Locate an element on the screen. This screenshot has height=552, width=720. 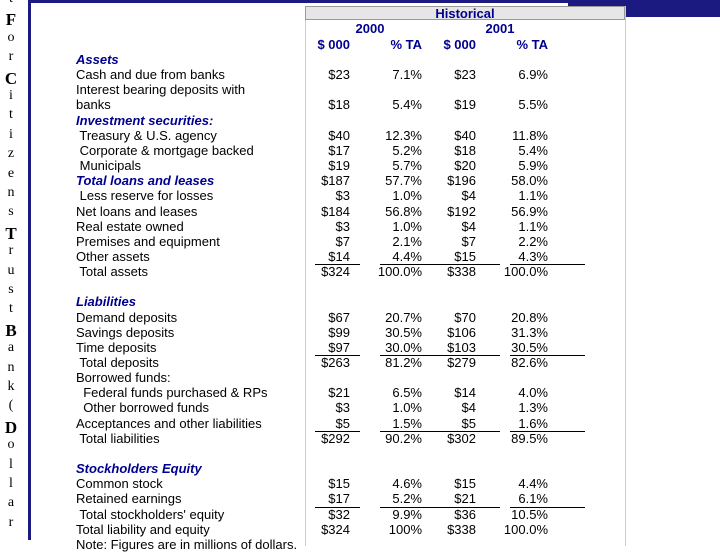
vertical-title-char: e is located at coordinates (11, 173).